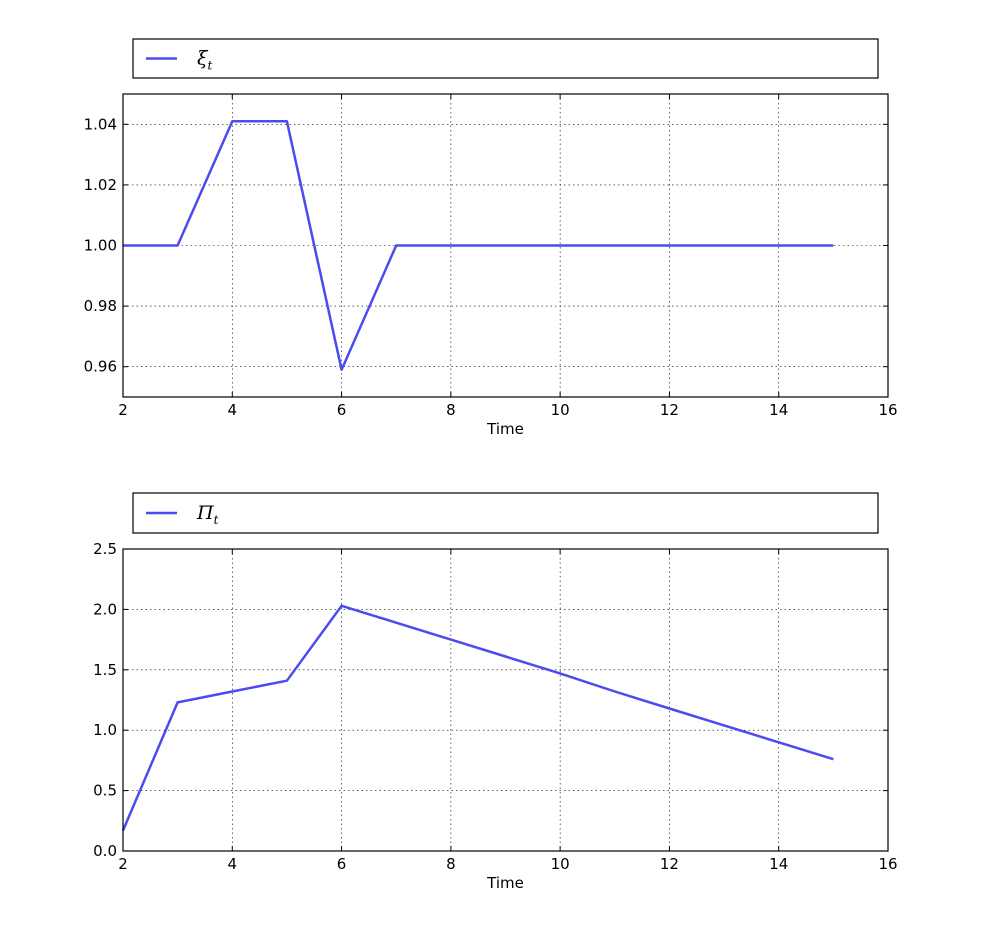 The width and height of the screenshot is (986, 946). I want to click on y-tick-label: 1.02, so click(100, 185).